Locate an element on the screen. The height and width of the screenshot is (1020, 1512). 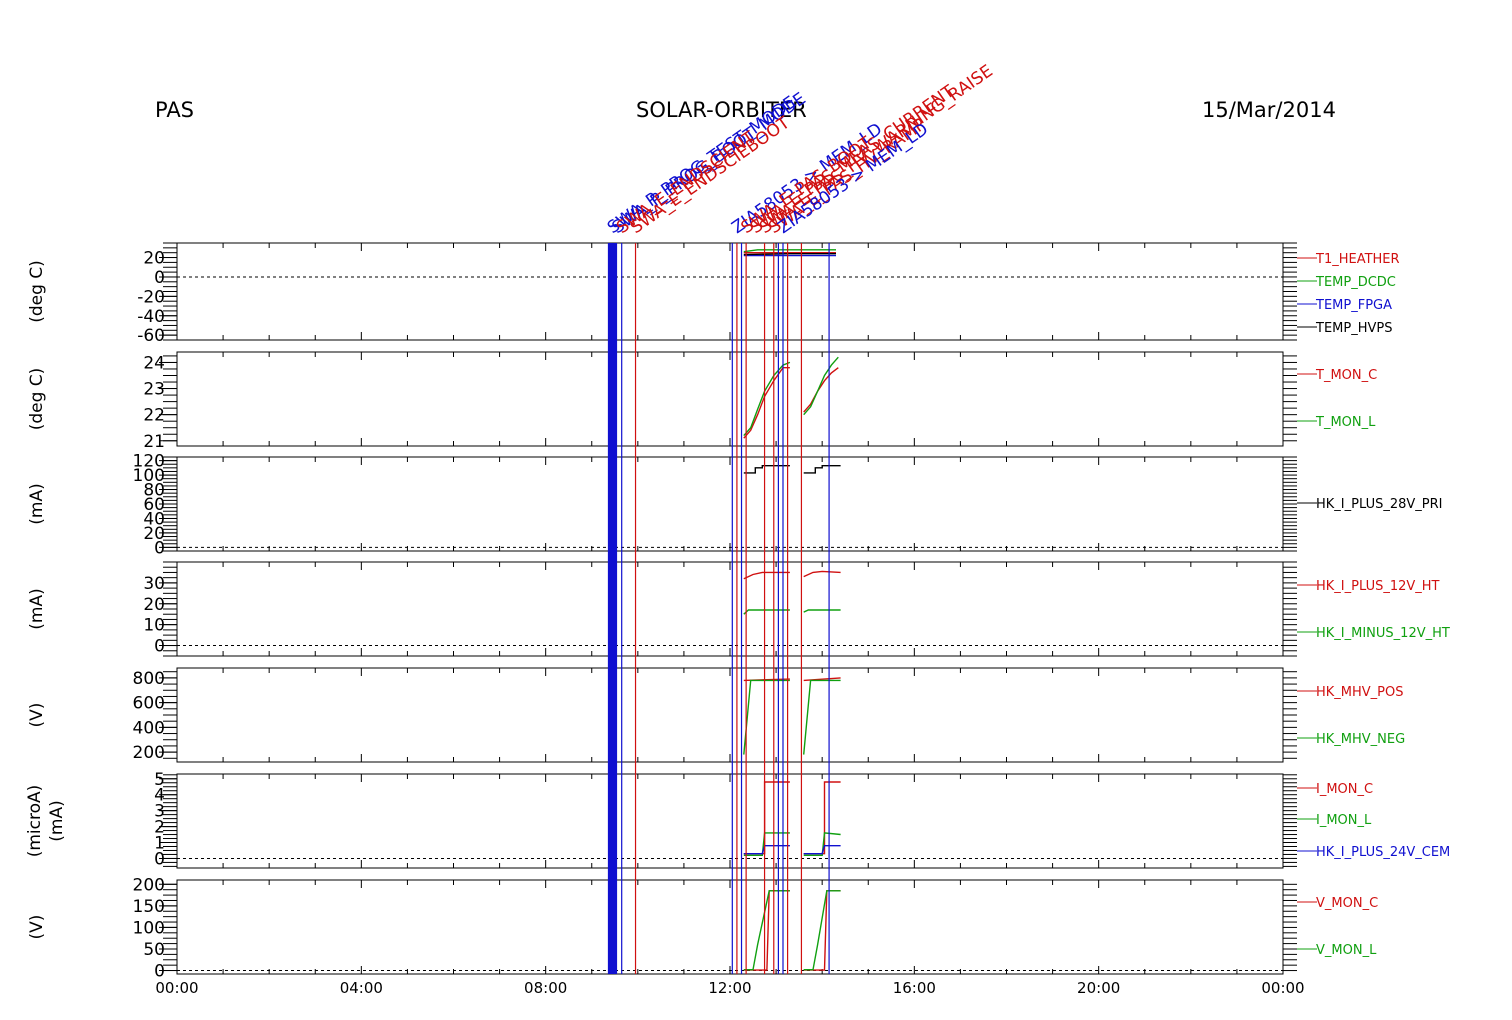
series-line-hk-mhv-neg is located at coordinates (792, 717).